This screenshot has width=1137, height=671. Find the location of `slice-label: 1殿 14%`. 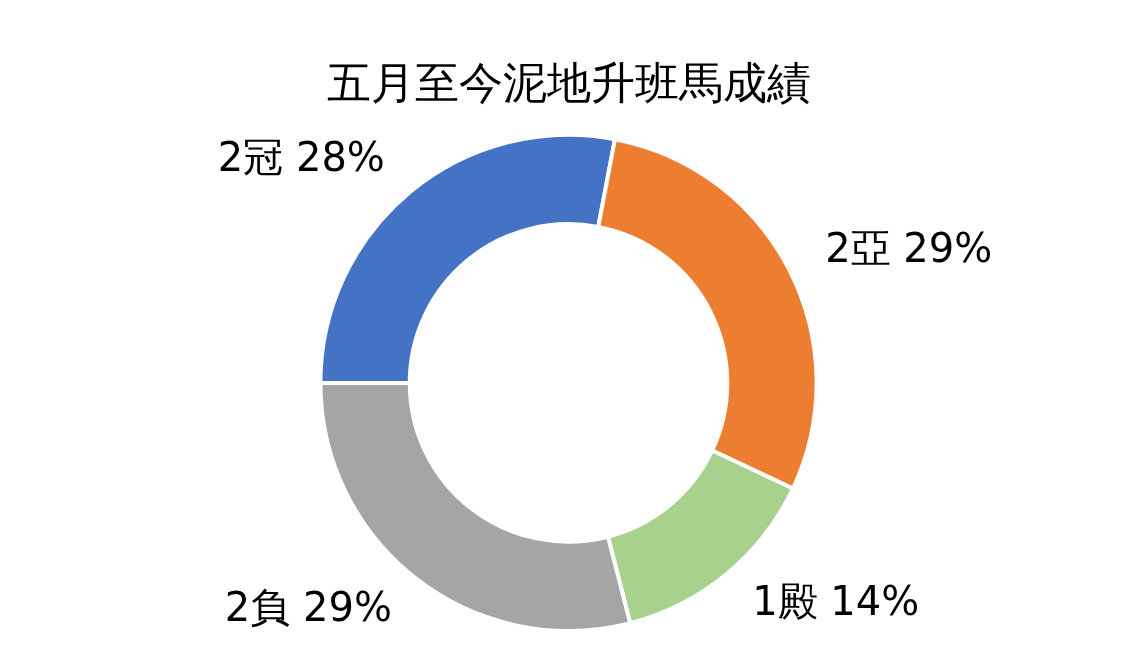

slice-label: 1殿 14% is located at coordinates (836, 601).